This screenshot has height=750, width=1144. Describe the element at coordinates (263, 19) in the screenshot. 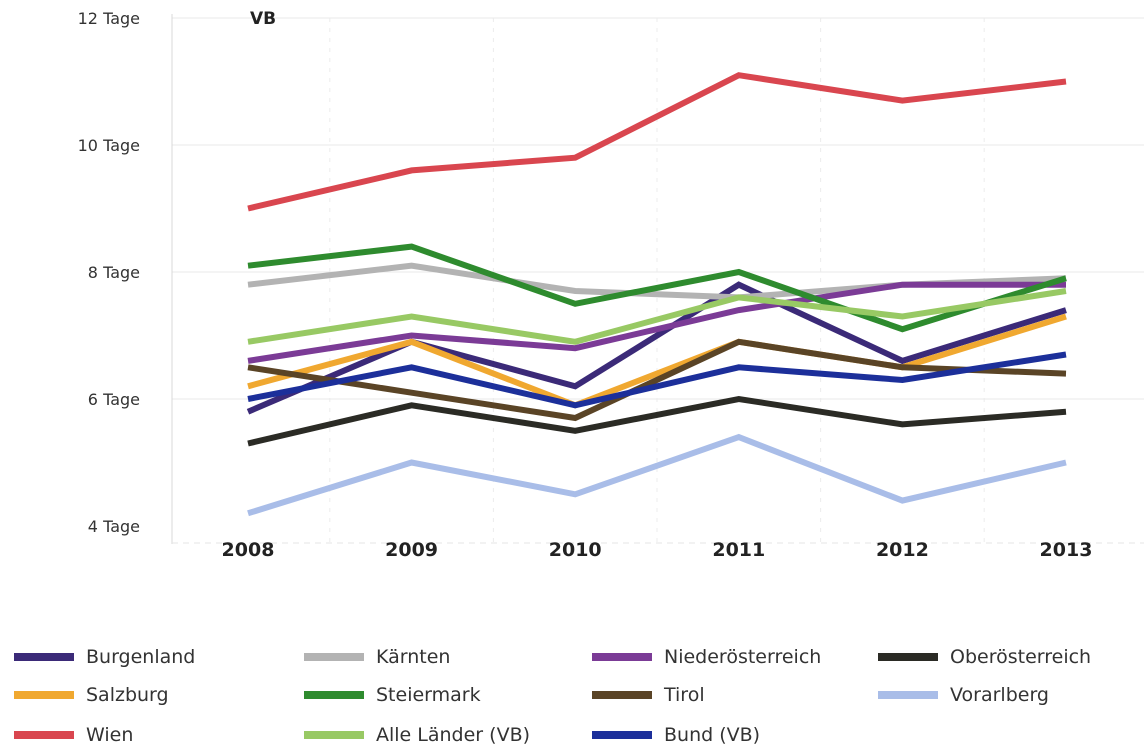

I see `chart-title: VB` at that location.